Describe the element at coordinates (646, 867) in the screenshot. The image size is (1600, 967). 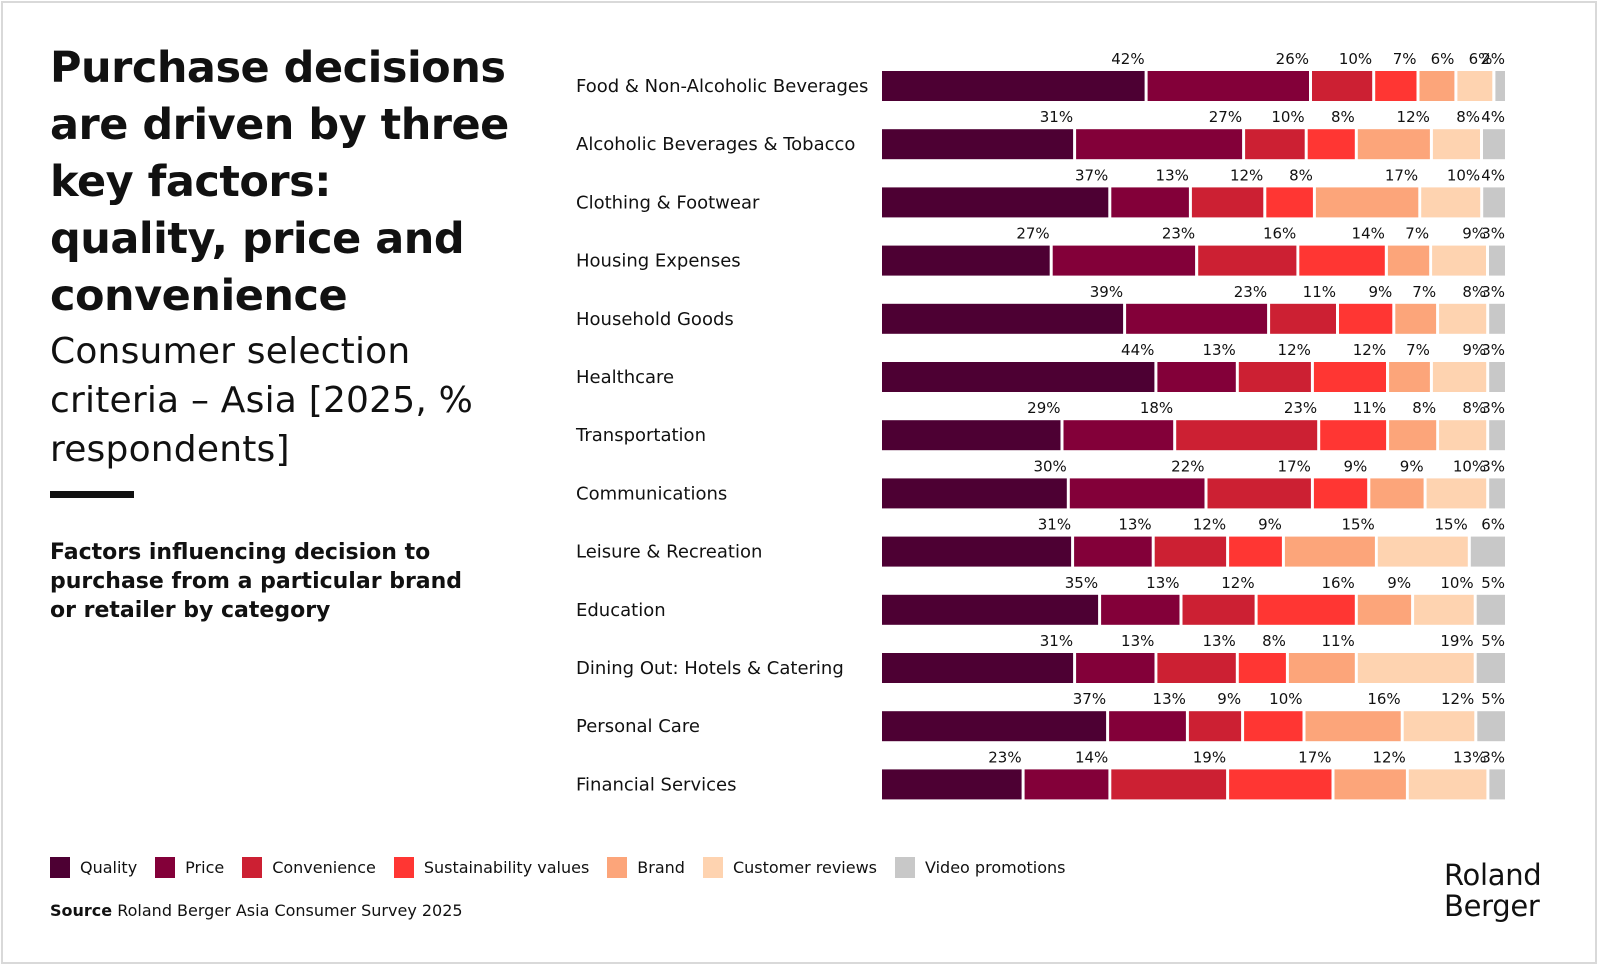
I see `legend-item-brand: Brand` at that location.